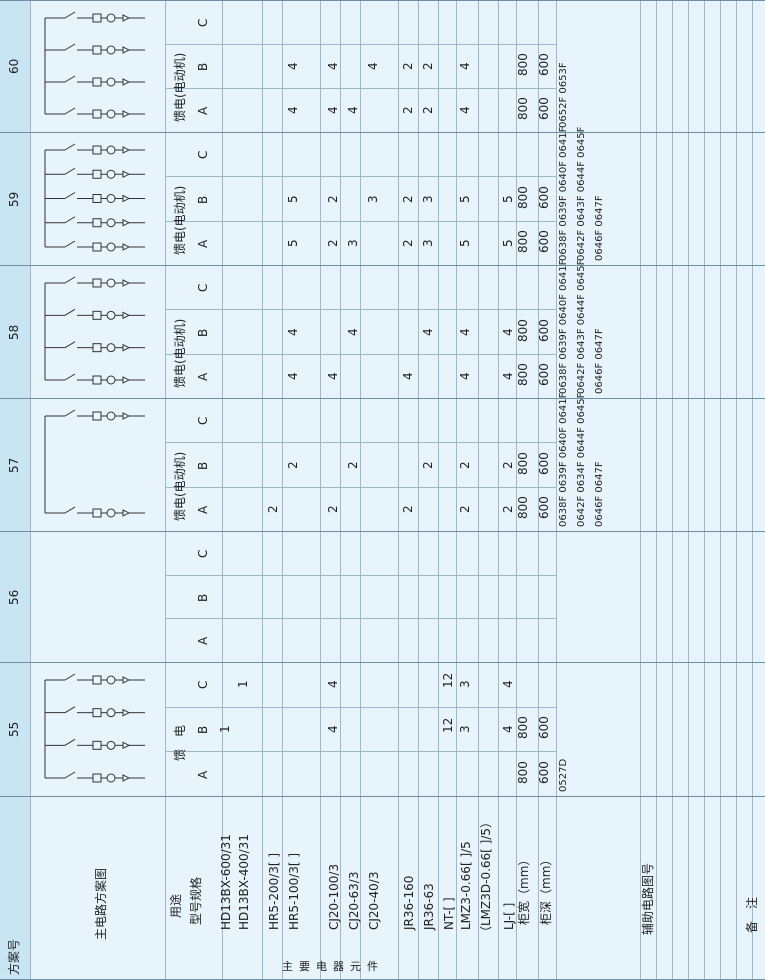 Image resolution: width=765 pixels, height=980 pixels. What do you see at coordinates (333, 966) in the screenshot?
I see `row-label-main-components: 主要电器元件` at bounding box center [333, 966].